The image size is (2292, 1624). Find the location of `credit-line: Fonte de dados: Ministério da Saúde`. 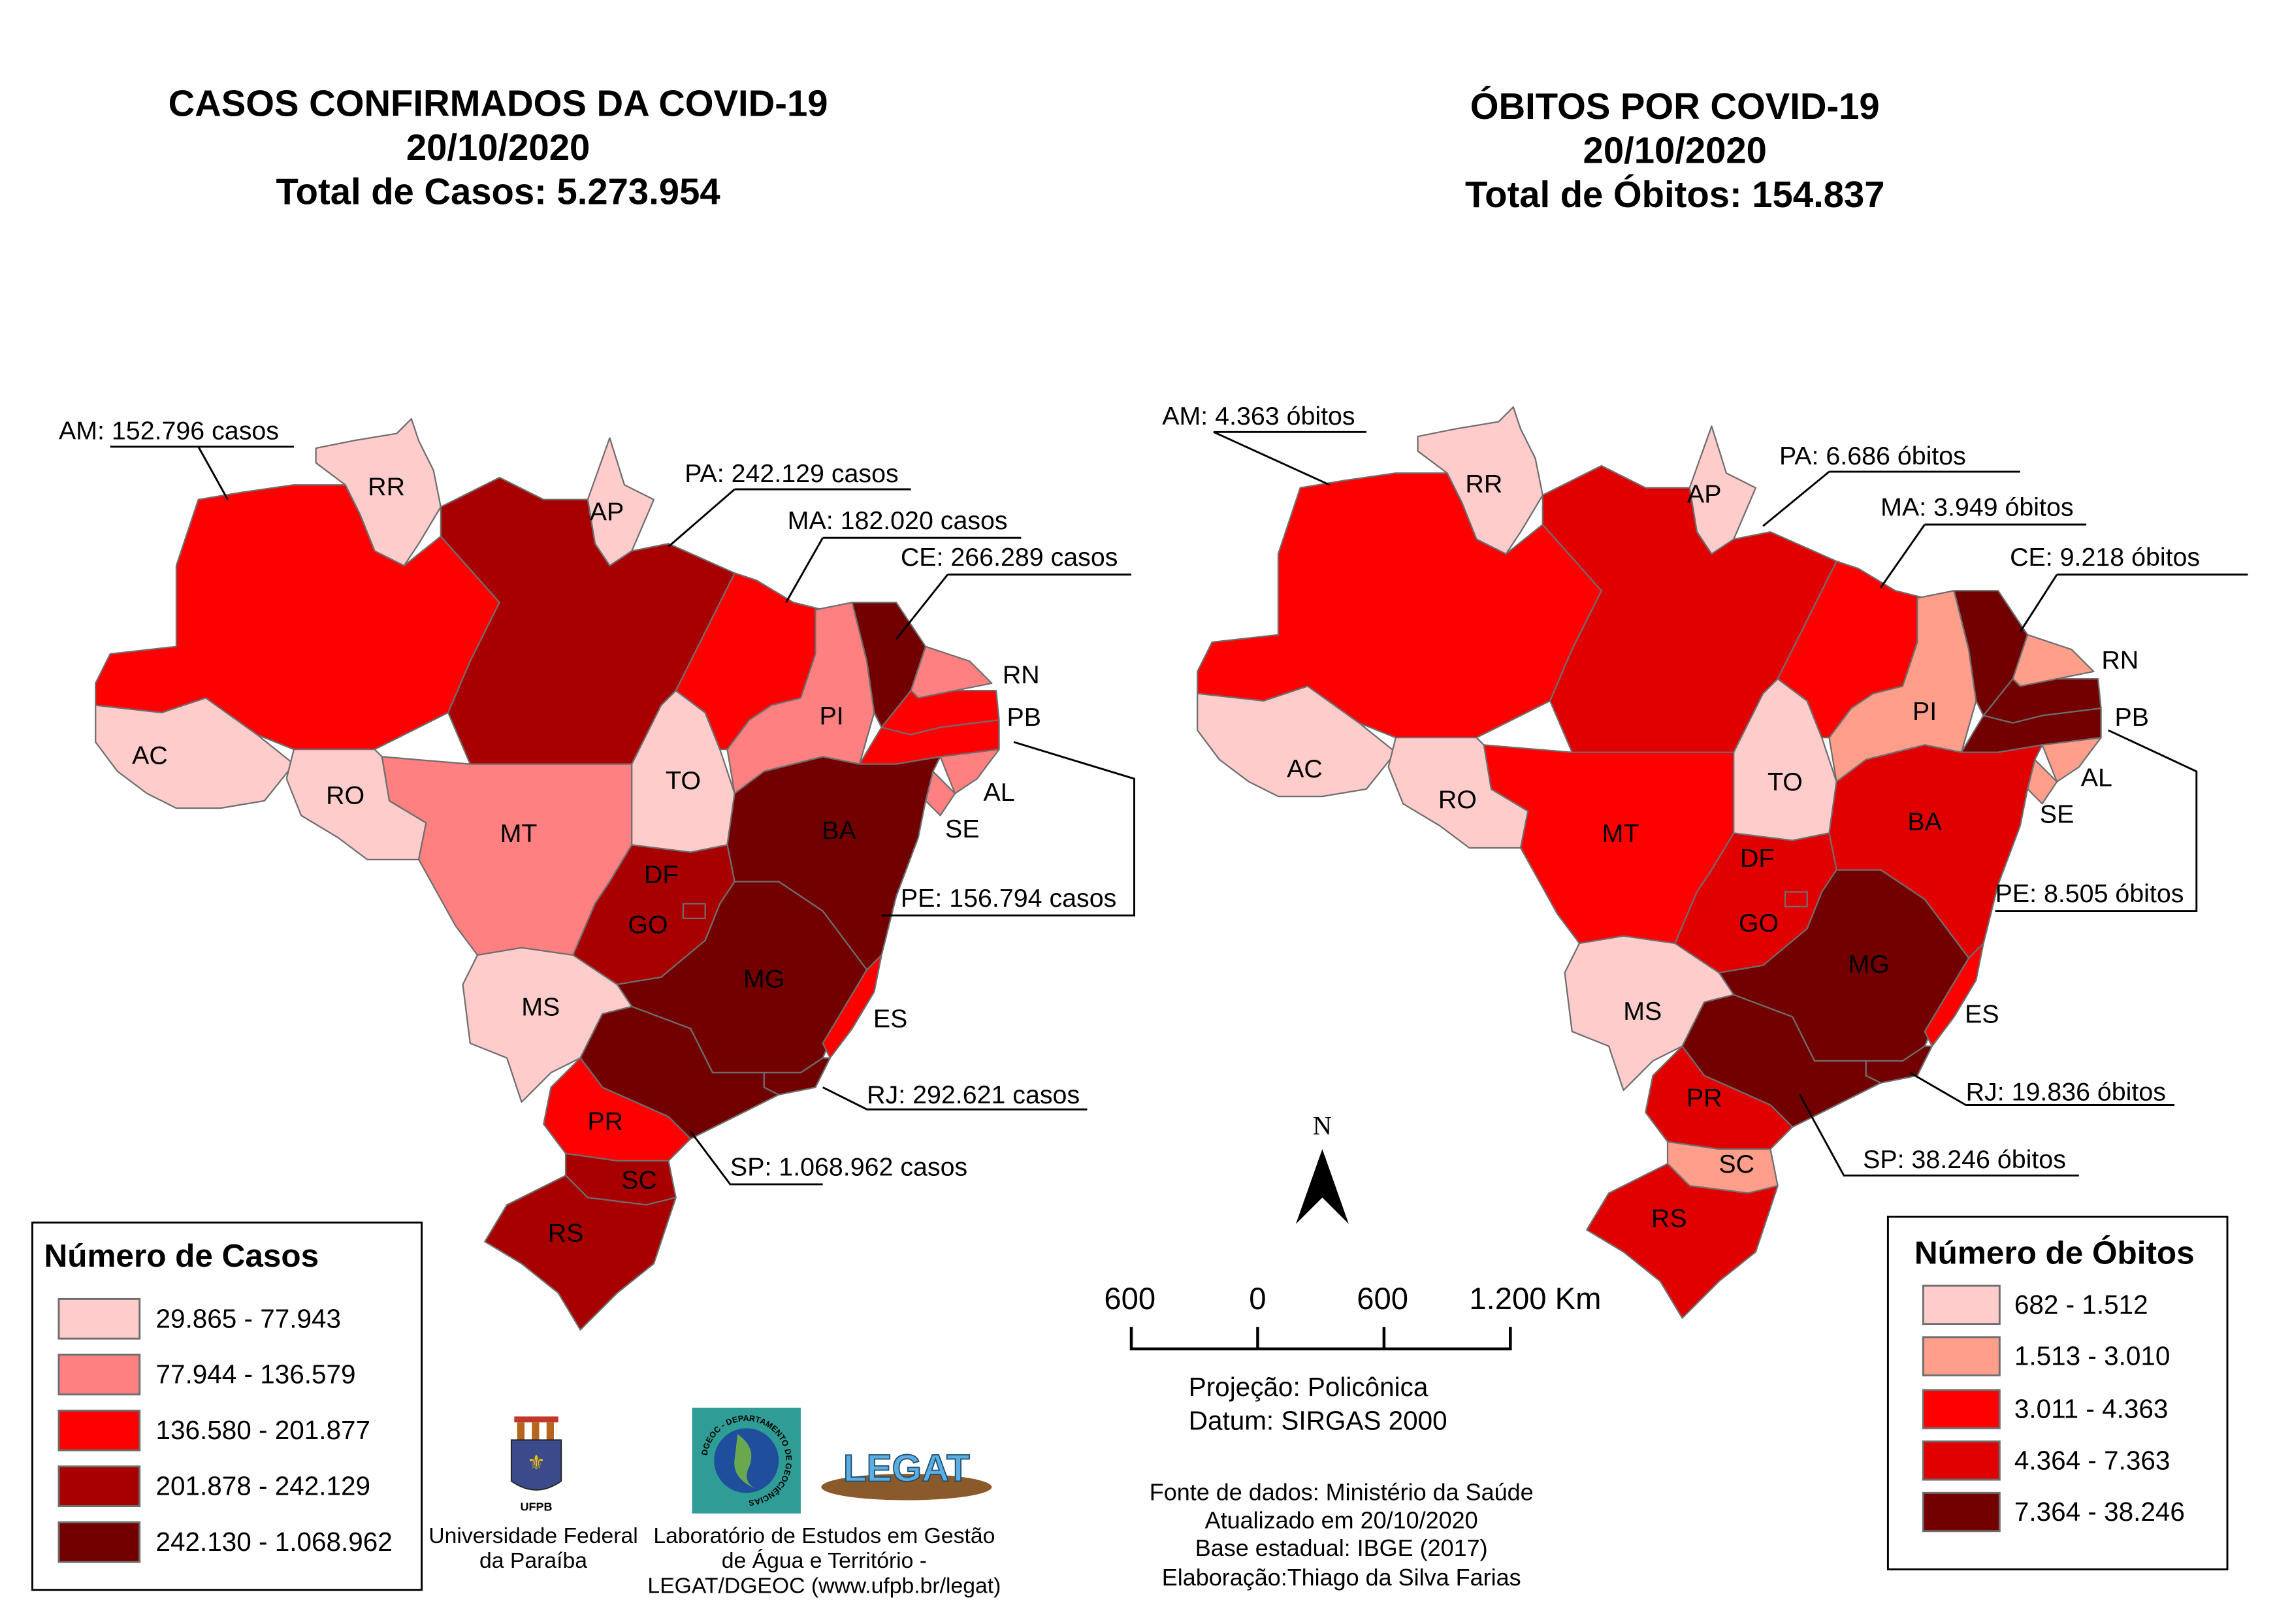

credit-line: Fonte de dados: Ministério da Saúde is located at coordinates (1342, 1492).